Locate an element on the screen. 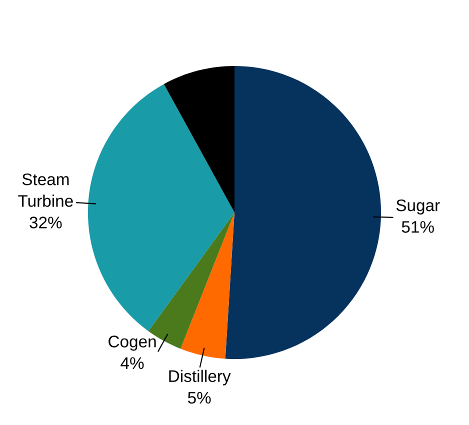 The image size is (469, 425). slice-label: Steam Turbine is located at coordinates (45, 190).